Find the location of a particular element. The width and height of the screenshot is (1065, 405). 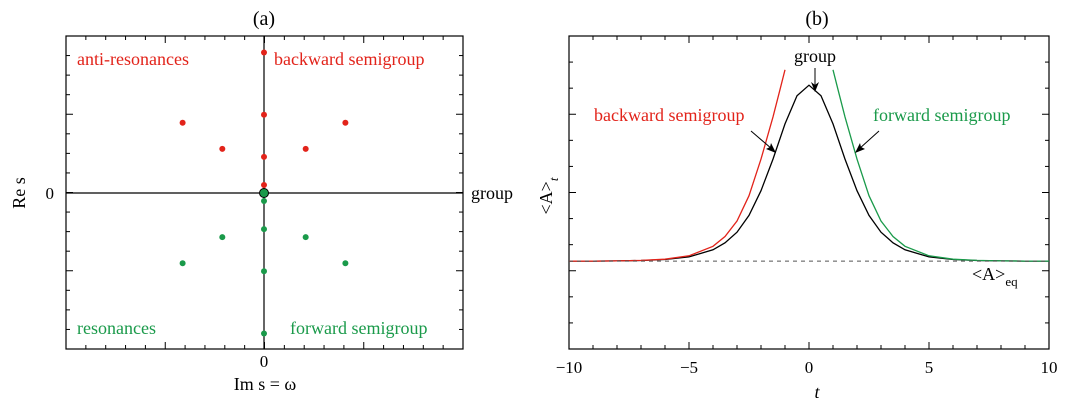

group-arrow-head is located at coordinates (815, 87).